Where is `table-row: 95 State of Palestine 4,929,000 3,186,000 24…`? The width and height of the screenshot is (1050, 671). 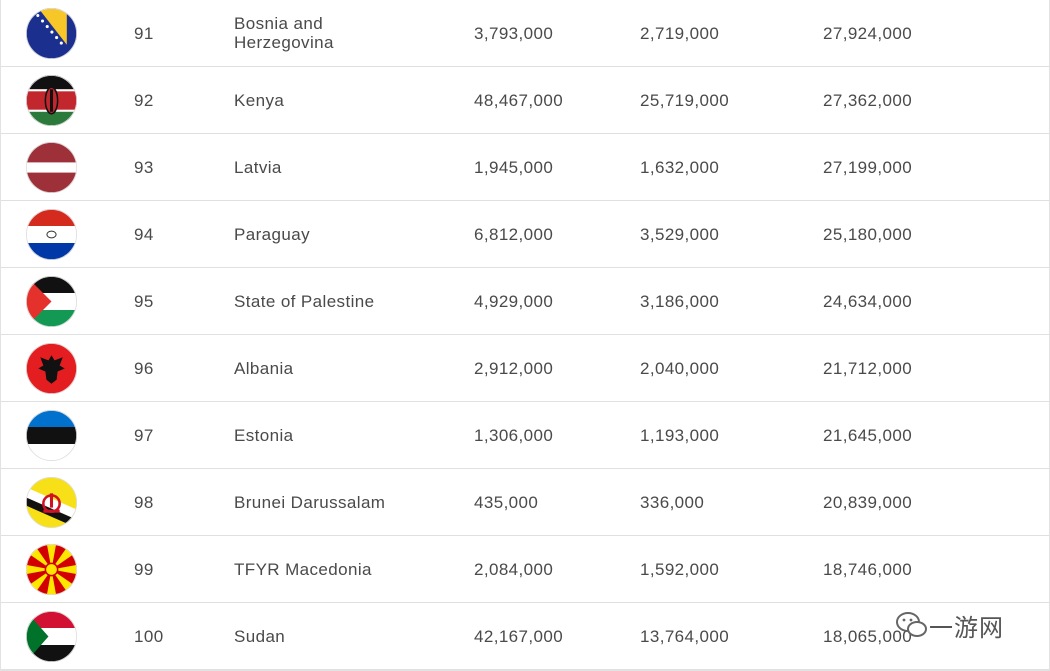 table-row: 95 State of Palestine 4,929,000 3,186,000 24… is located at coordinates (525, 302).